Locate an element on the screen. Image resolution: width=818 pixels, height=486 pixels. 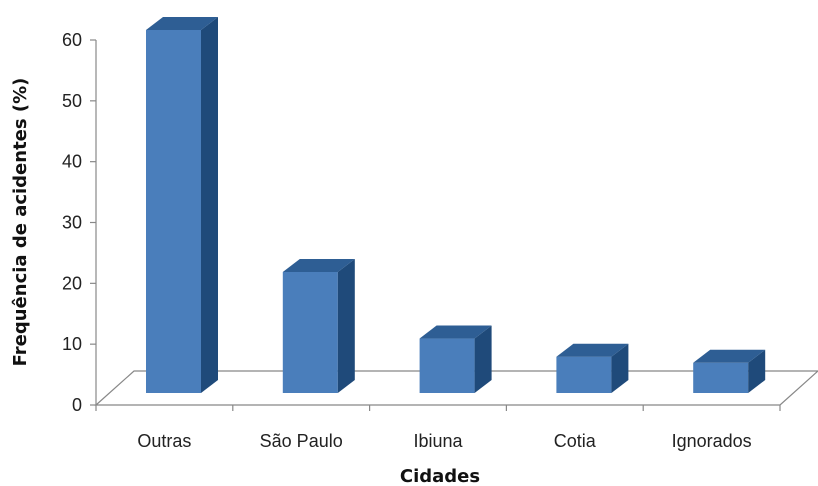
y-axis is located at coordinates (93, 222).